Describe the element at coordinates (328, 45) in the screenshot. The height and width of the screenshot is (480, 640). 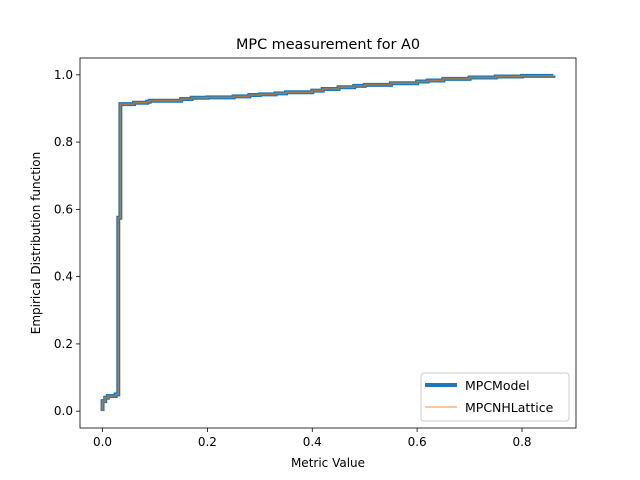
I see `chart-title: MPC measurement for A0` at that location.